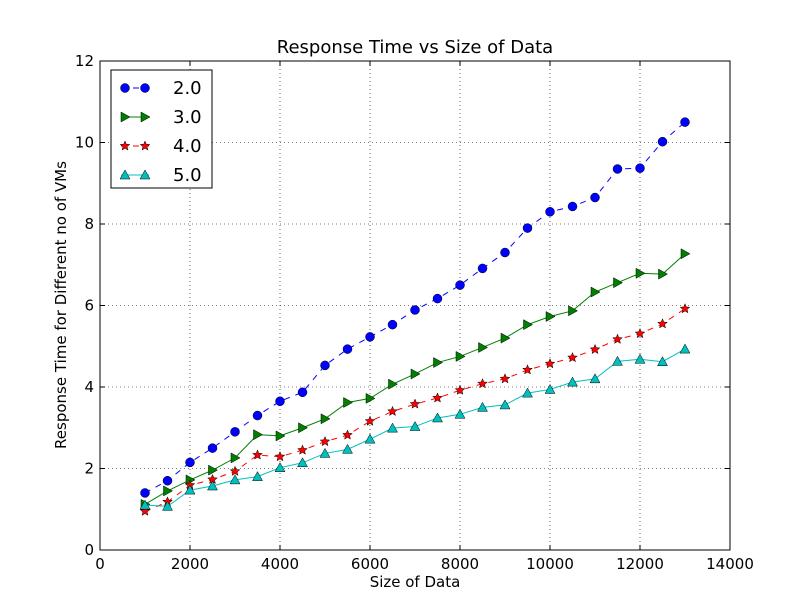 The height and width of the screenshot is (612, 812). What do you see at coordinates (89, 224) in the screenshot?
I see `y-tick-label: 8` at bounding box center [89, 224].